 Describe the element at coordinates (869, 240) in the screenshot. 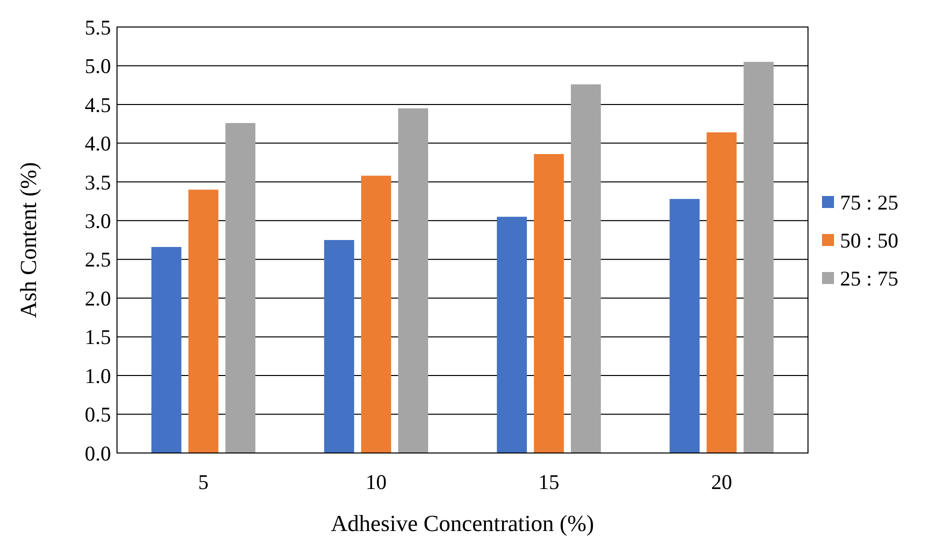

I see `legend-label: 50` at that location.